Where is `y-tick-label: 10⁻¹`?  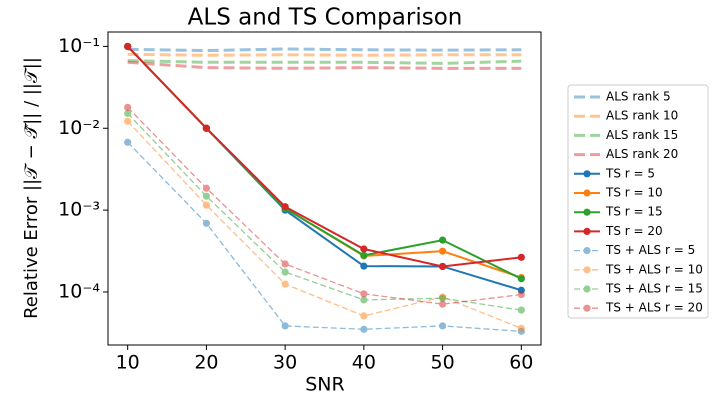 y-tick-label: 10⁻¹ is located at coordinates (79, 46).